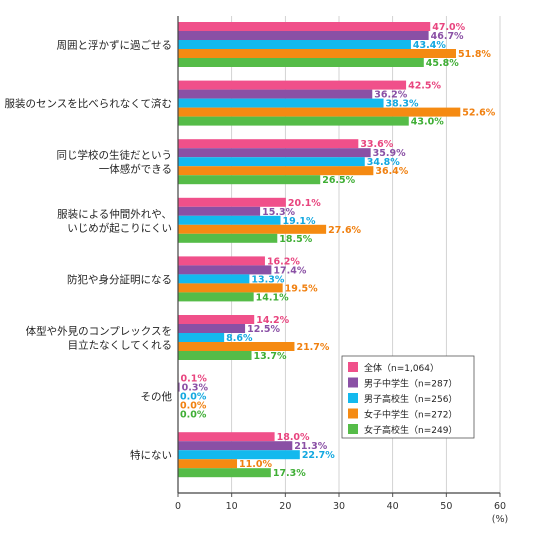 This screenshot has width=542, height=542. What do you see at coordinates (427, 122) in the screenshot?
I see `data-label: 43.0%` at bounding box center [427, 122].